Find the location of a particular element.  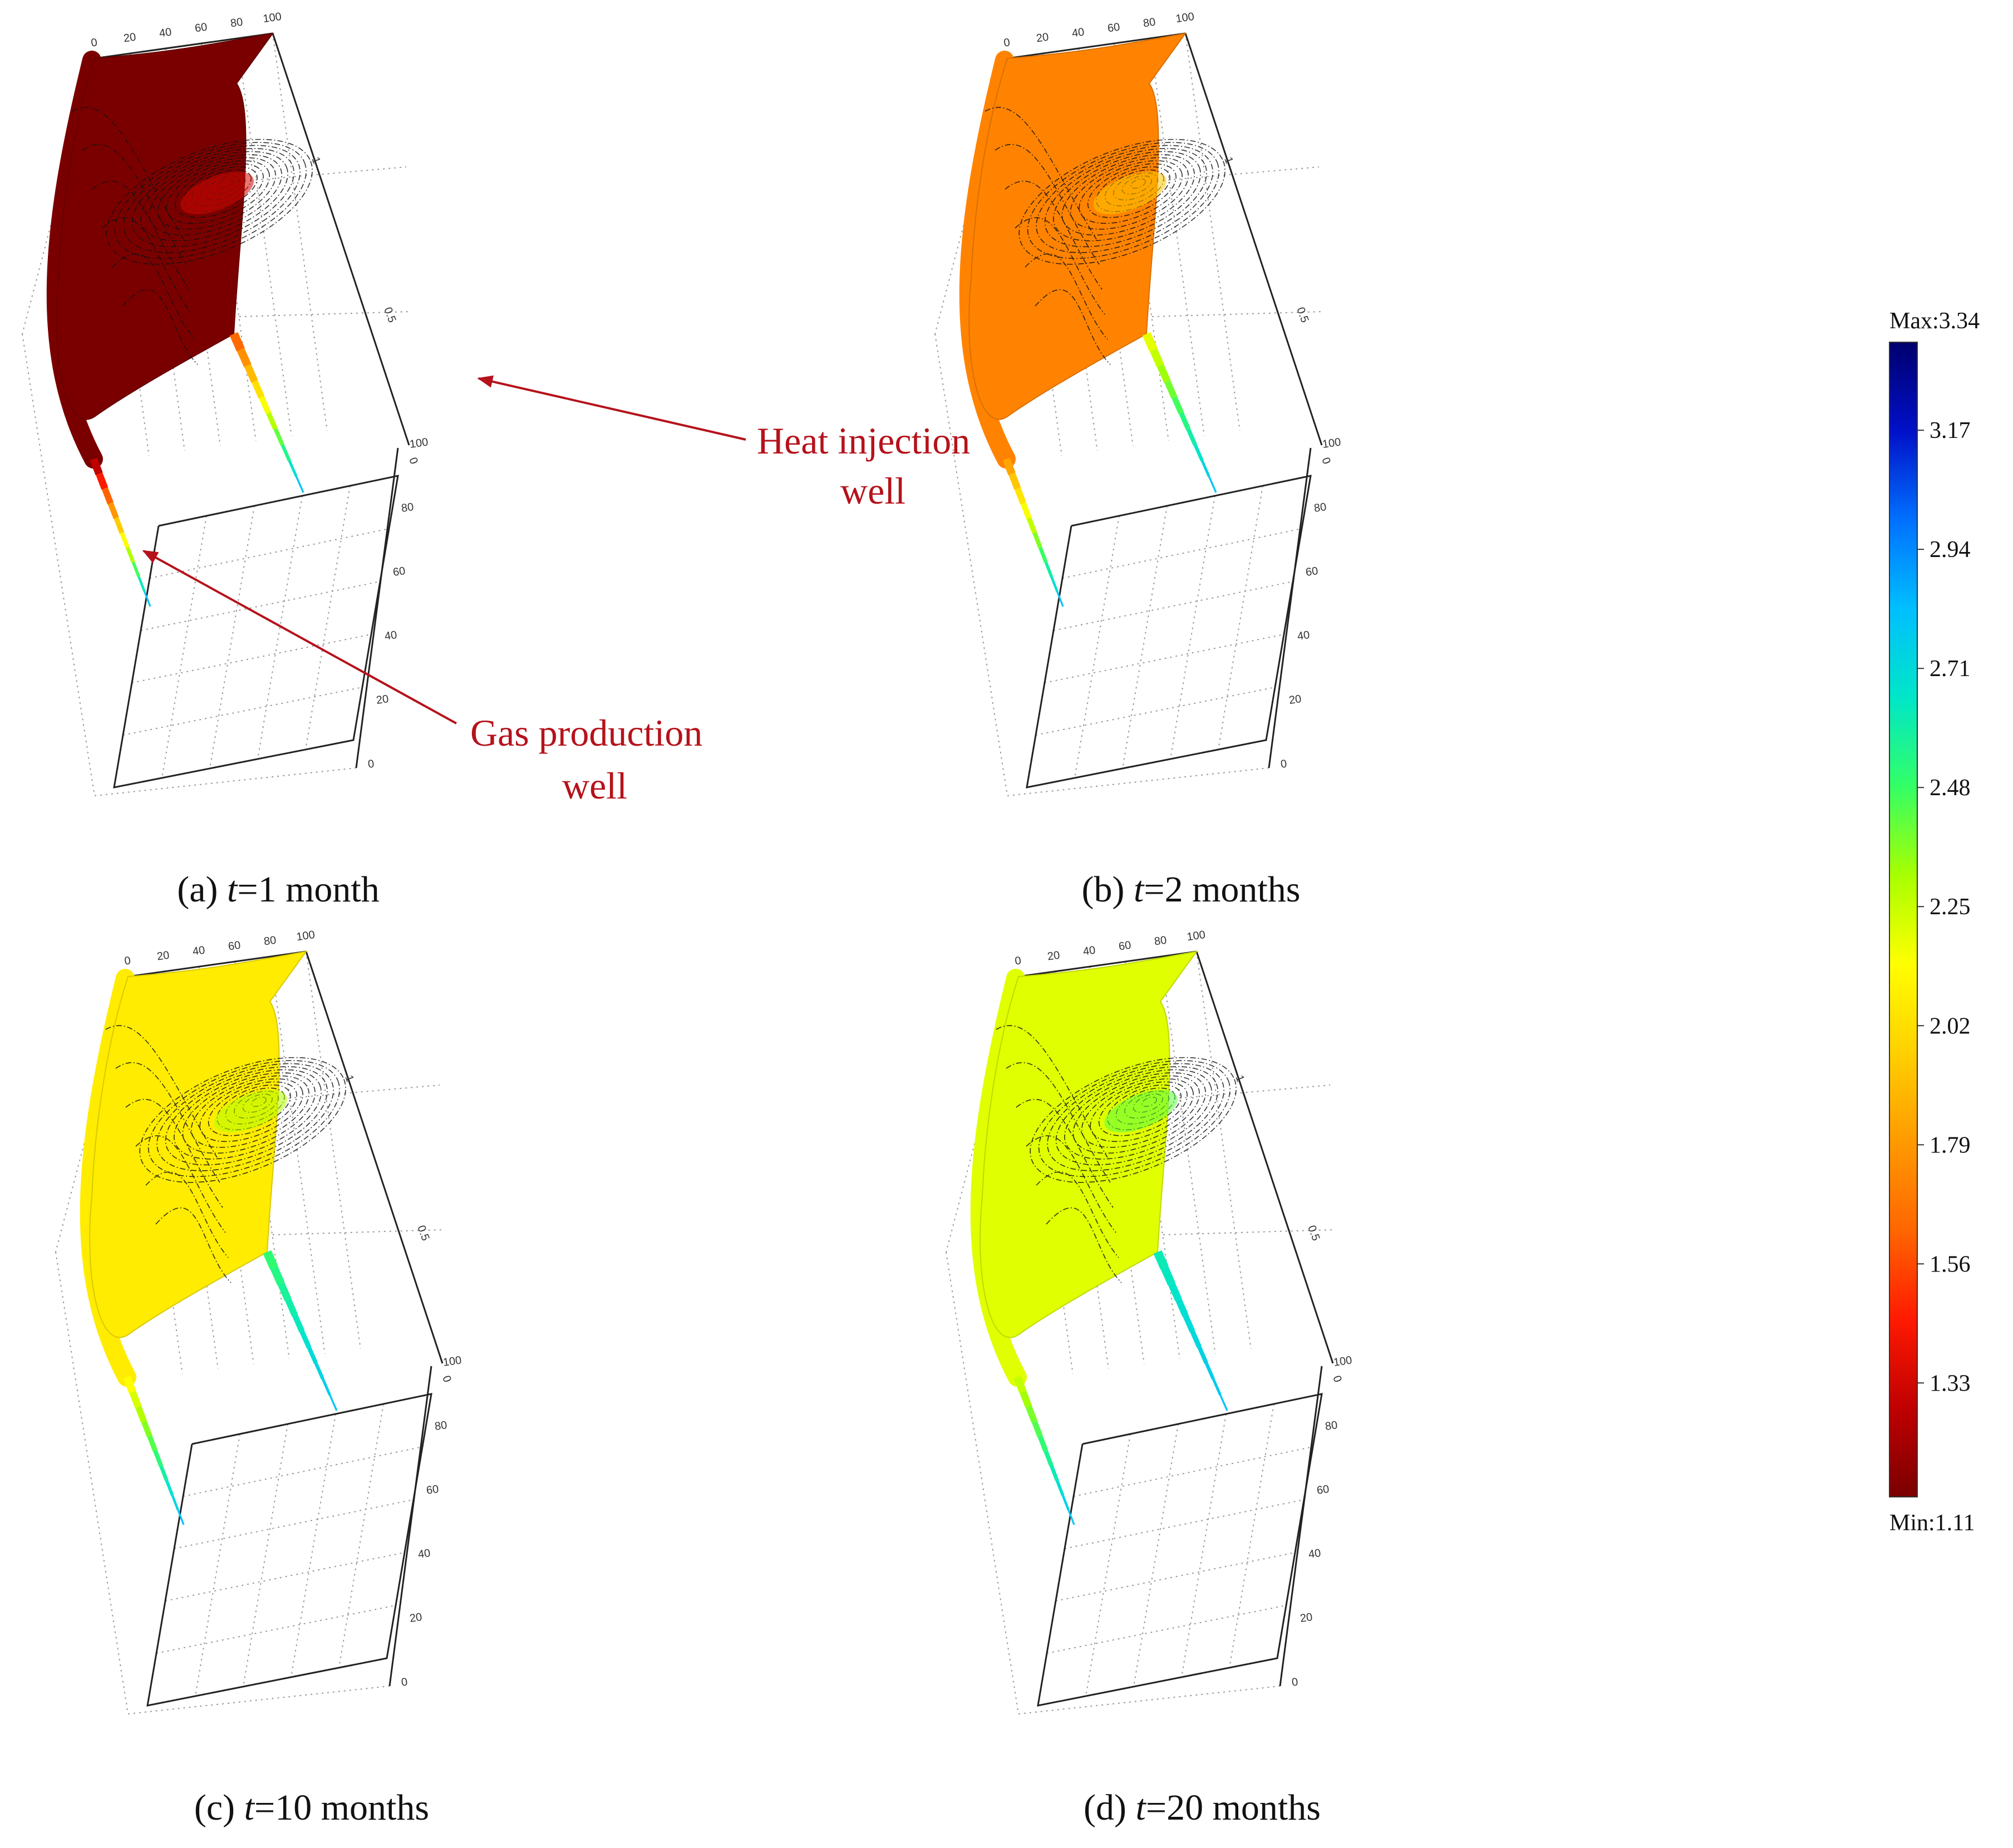

y-axis is located at coordinates (410, 1526).